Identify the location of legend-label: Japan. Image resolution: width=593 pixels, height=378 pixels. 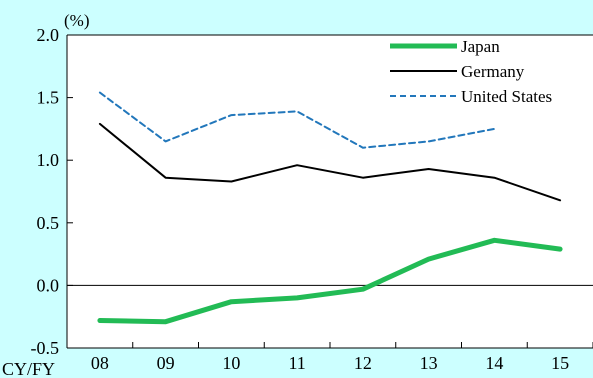
(480, 46).